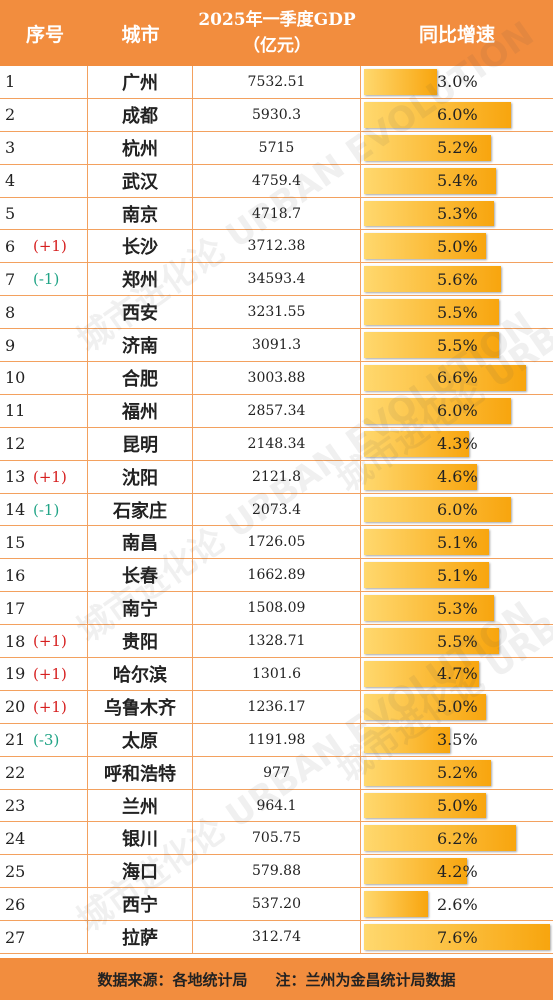 Image resolution: width=553 pixels, height=1000 pixels. What do you see at coordinates (15, 740) in the screenshot?
I see `rank-number: 21` at bounding box center [15, 740].